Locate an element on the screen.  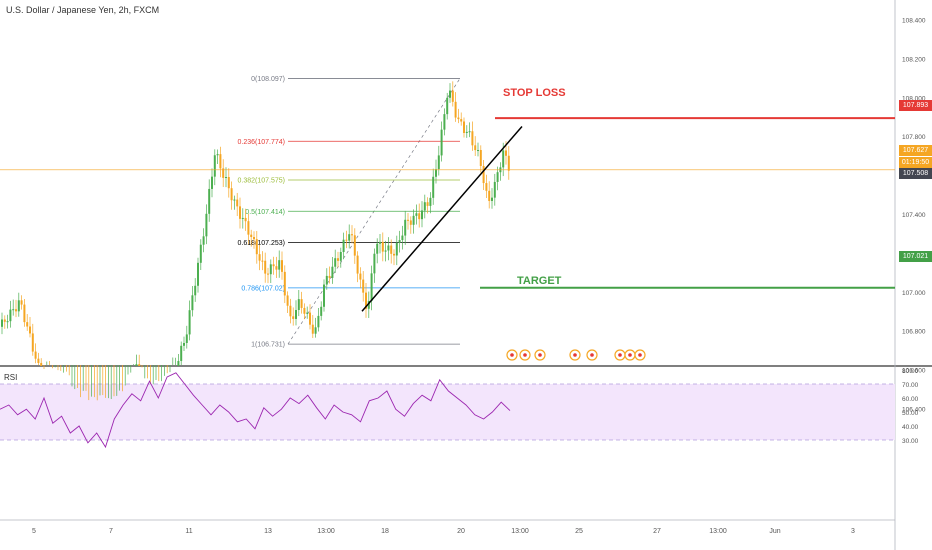
economic-events is located at coordinates (576, 355).